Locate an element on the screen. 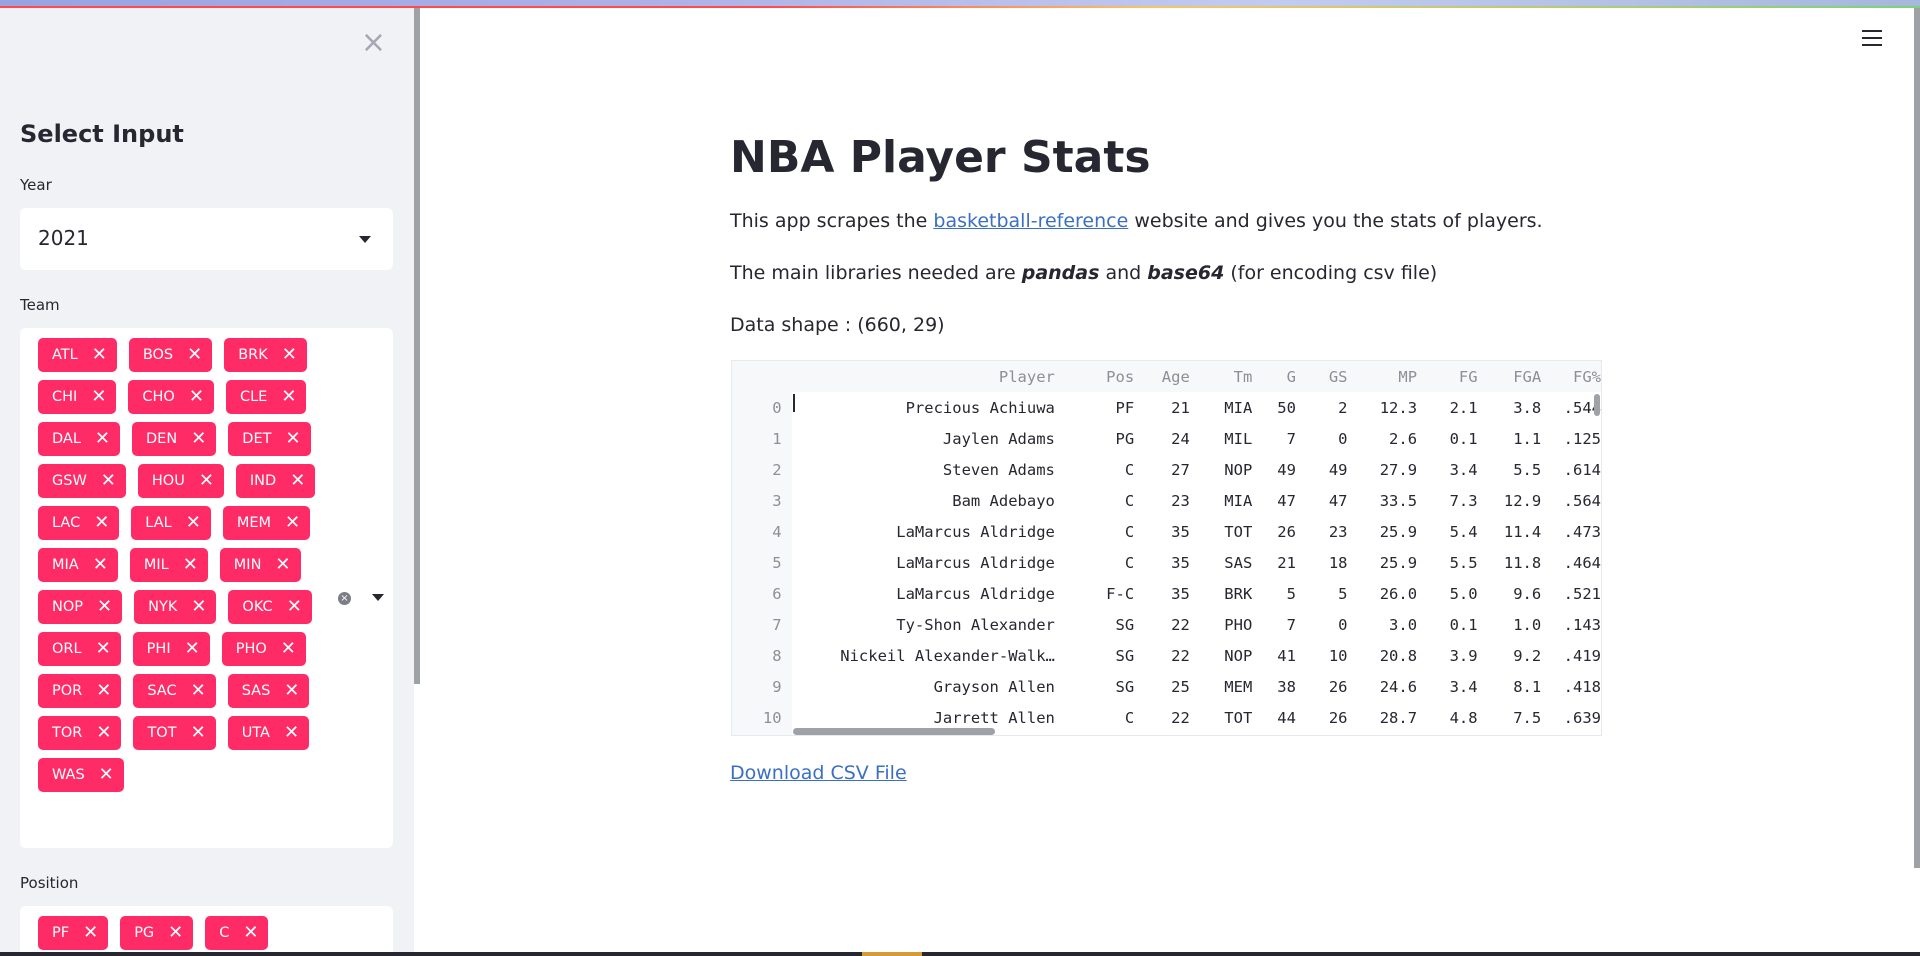 The width and height of the screenshot is (1920, 956). table-horizontal-scrollbar is located at coordinates (894, 731).